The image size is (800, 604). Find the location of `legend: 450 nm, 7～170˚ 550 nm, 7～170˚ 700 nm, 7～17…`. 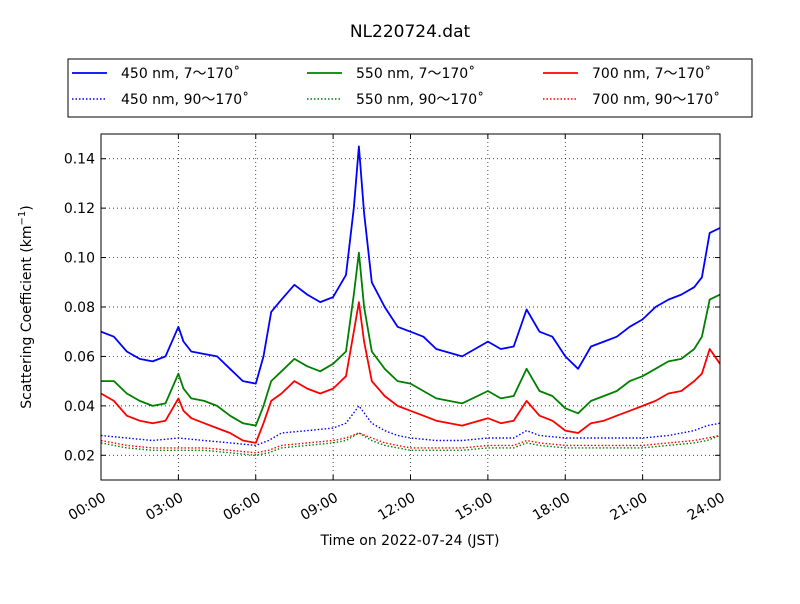

legend: 450 nm, 7～170˚ 550 nm, 7～170˚ 700 nm, 7～17… is located at coordinates (410, 88).